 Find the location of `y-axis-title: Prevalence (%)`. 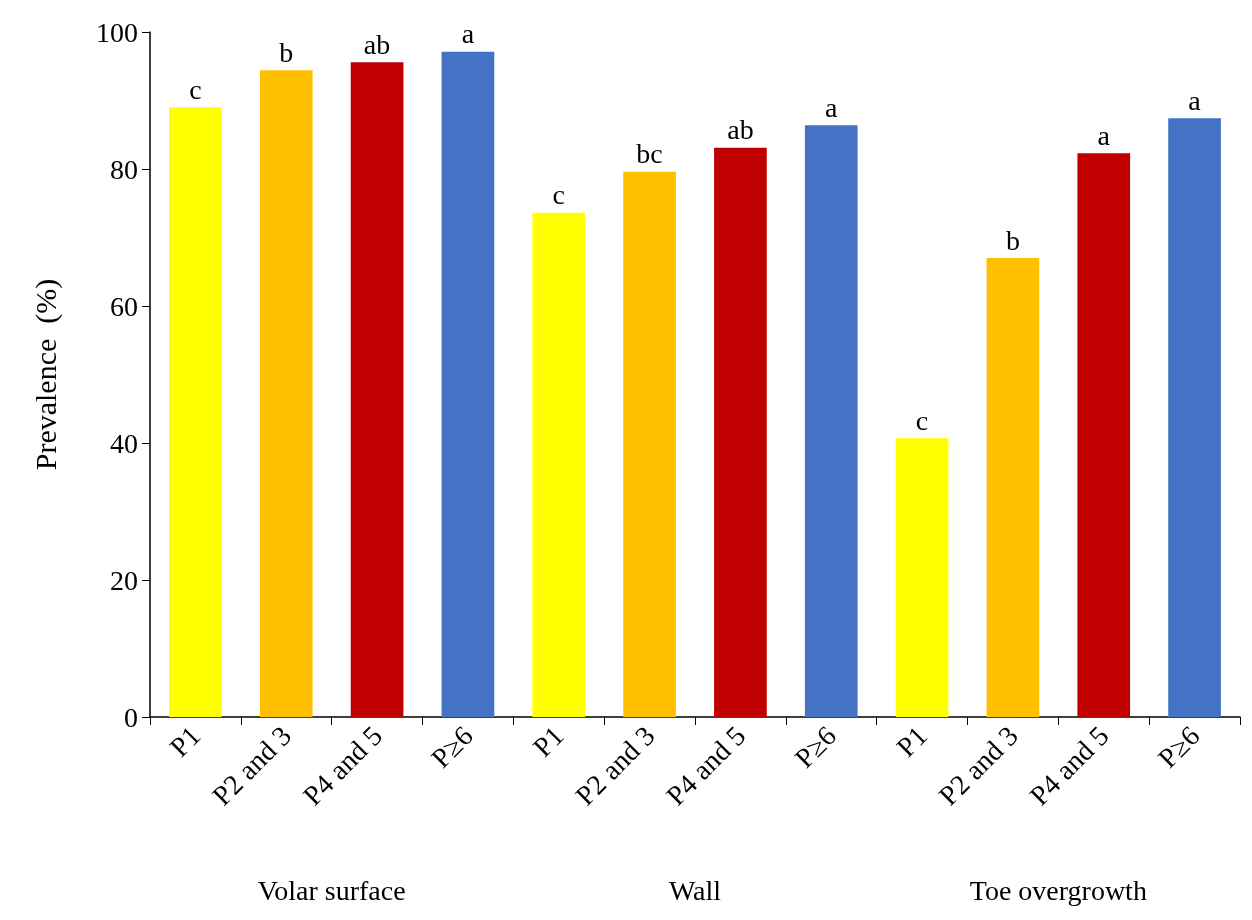

y-axis-title: Prevalence (%) is located at coordinates (45, 374).